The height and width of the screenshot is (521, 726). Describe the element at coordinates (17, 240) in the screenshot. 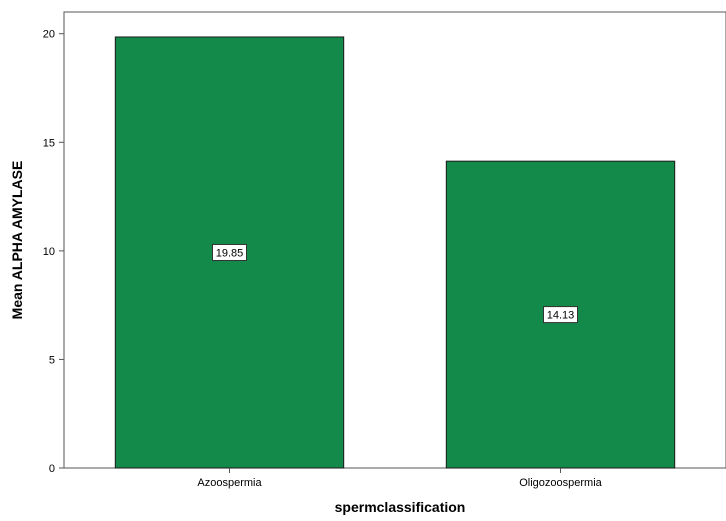

I see `y-axis-title: Mean ALPHA AMYLASE` at that location.